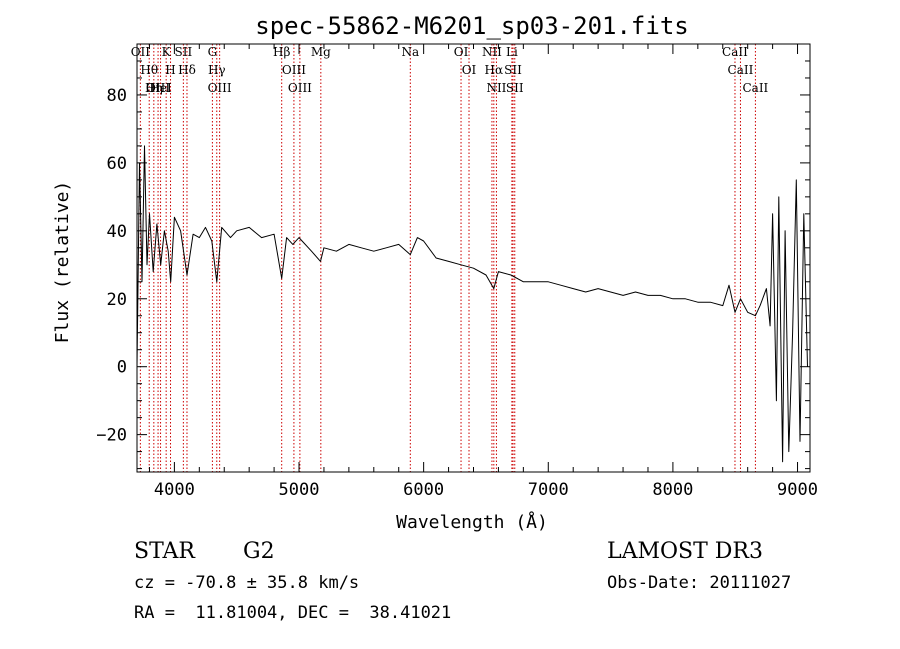  I want to click on x-tick-label: 8000, so click(672, 490).